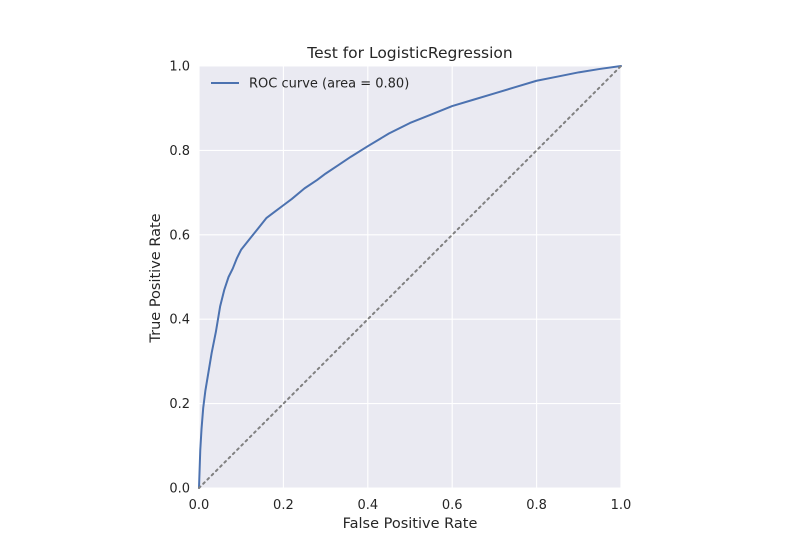  What do you see at coordinates (621, 505) in the screenshot?
I see `x-tick-label-5: 1.0` at bounding box center [621, 505].